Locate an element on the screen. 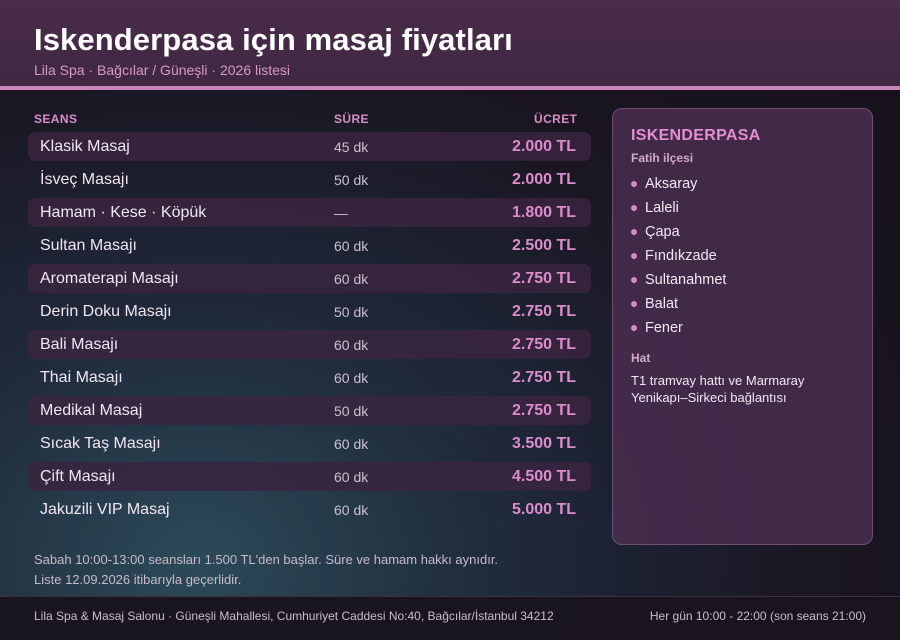 This screenshot has height=640, width=900. list-item: Laleli is located at coordinates (678, 208).